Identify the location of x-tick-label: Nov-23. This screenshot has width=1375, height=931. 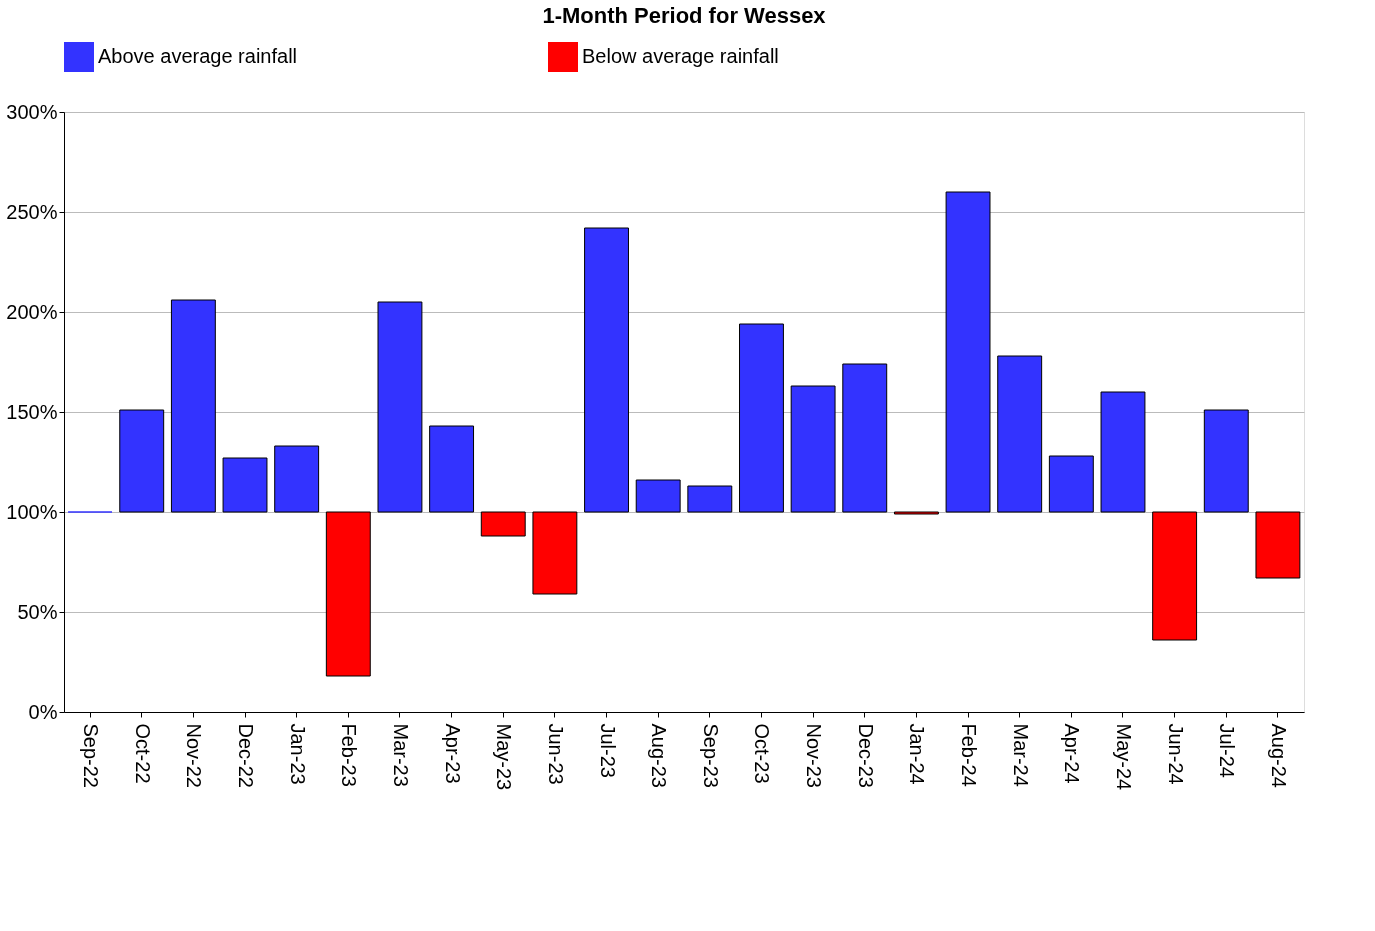
(814, 755).